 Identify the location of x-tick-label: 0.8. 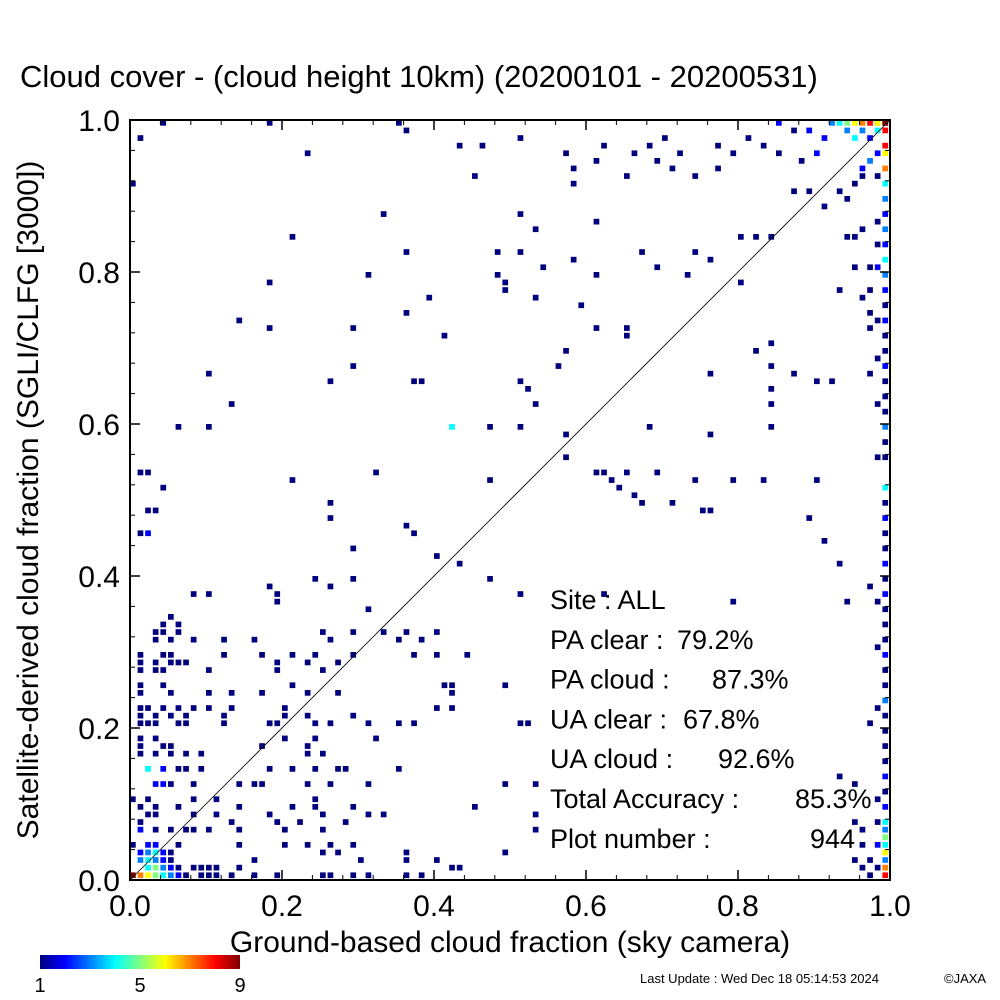
(738, 906).